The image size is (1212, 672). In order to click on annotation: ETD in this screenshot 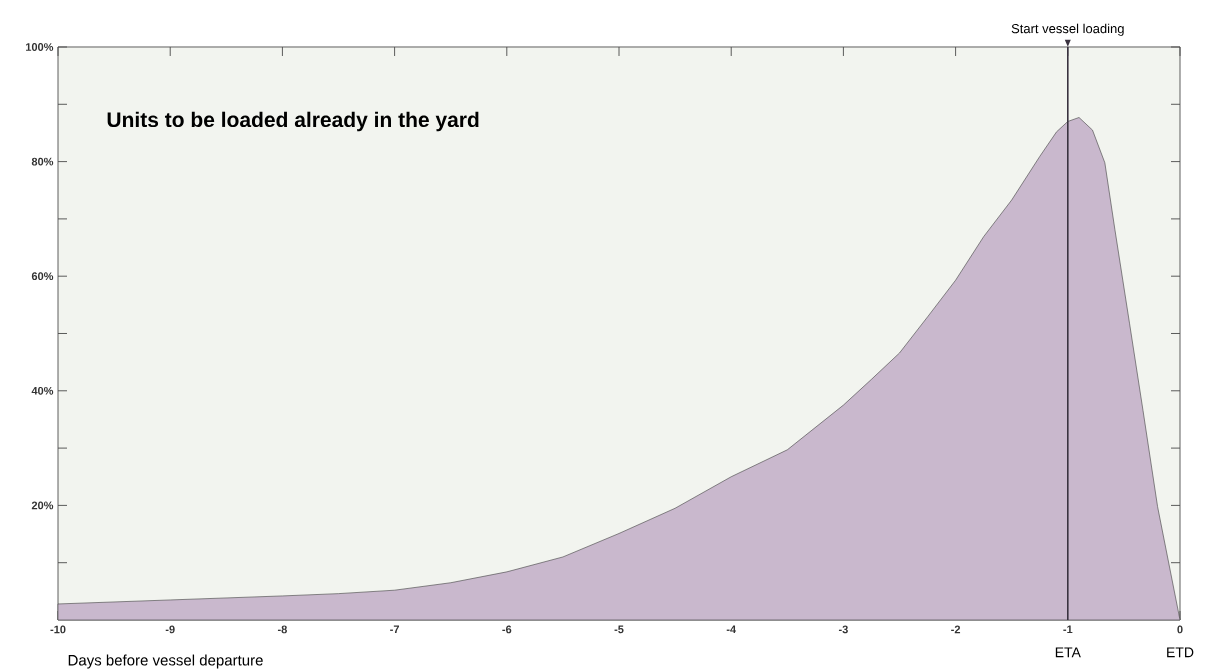, I will do `click(1180, 652)`.